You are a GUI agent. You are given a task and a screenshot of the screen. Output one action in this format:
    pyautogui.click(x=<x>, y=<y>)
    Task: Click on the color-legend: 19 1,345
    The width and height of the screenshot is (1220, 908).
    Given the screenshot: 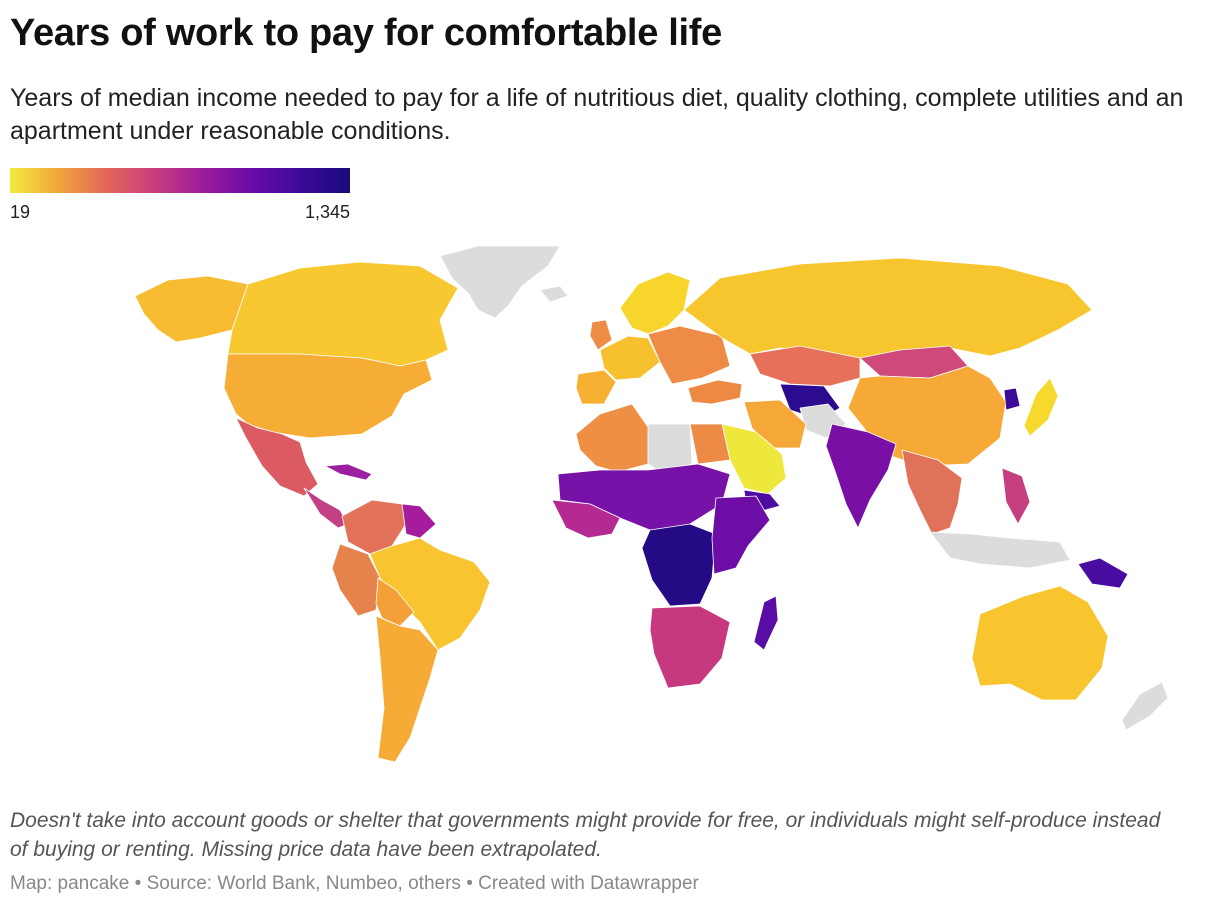 What is the action you would take?
    pyautogui.click(x=180, y=195)
    